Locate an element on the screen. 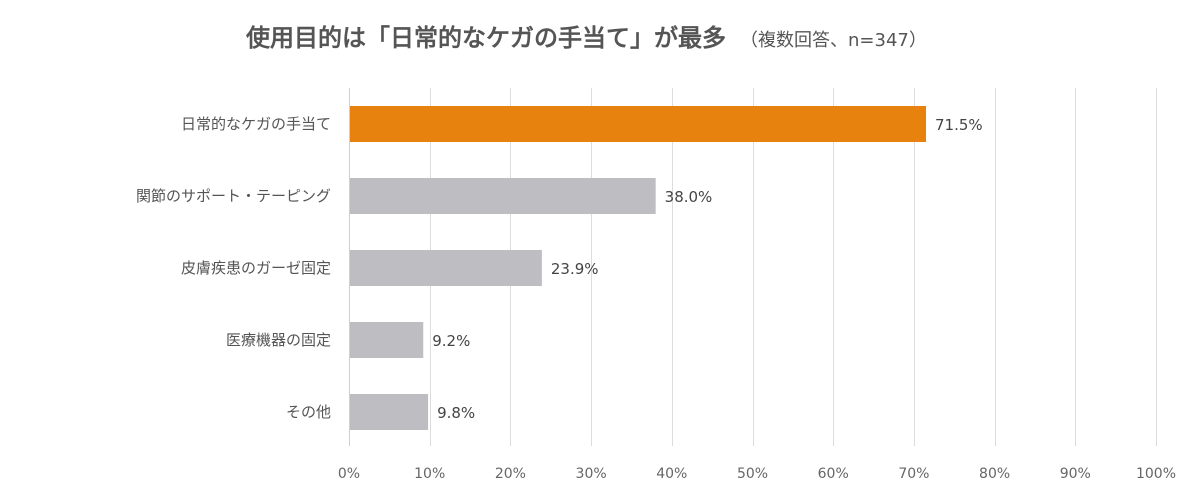 The height and width of the screenshot is (500, 1200). chart-subtitle: （複数回答、n=347） is located at coordinates (833, 40).